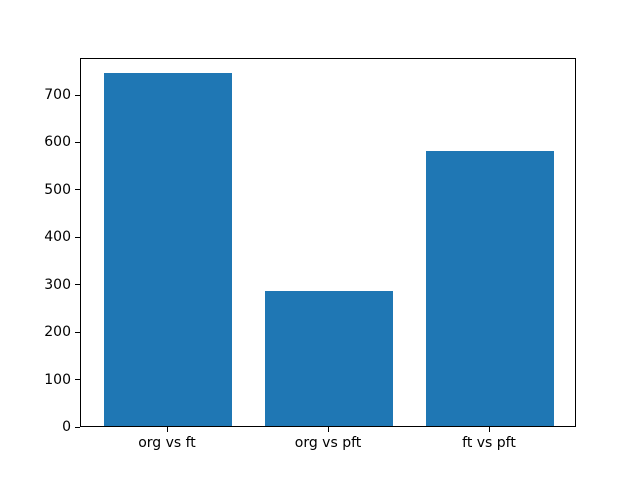 The height and width of the screenshot is (480, 640). I want to click on y-tick-label: 500, so click(57, 189).